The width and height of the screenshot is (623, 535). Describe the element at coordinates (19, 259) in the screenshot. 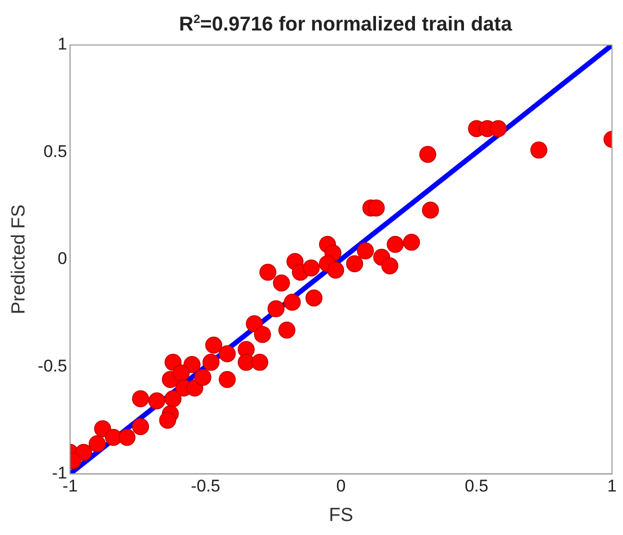

I see `y-axis-title: Predicted FS` at that location.